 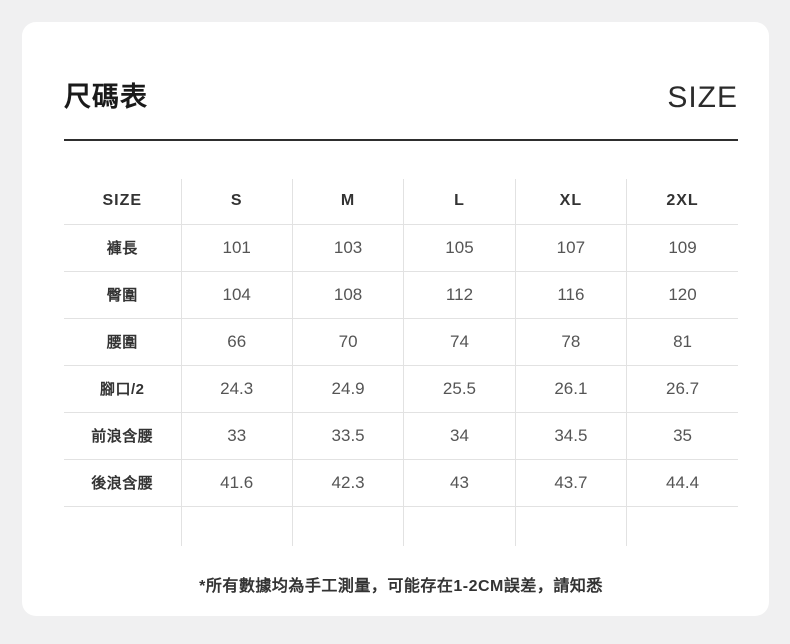 What do you see at coordinates (347, 483) in the screenshot?
I see `size-value-cell: 42.3` at bounding box center [347, 483].